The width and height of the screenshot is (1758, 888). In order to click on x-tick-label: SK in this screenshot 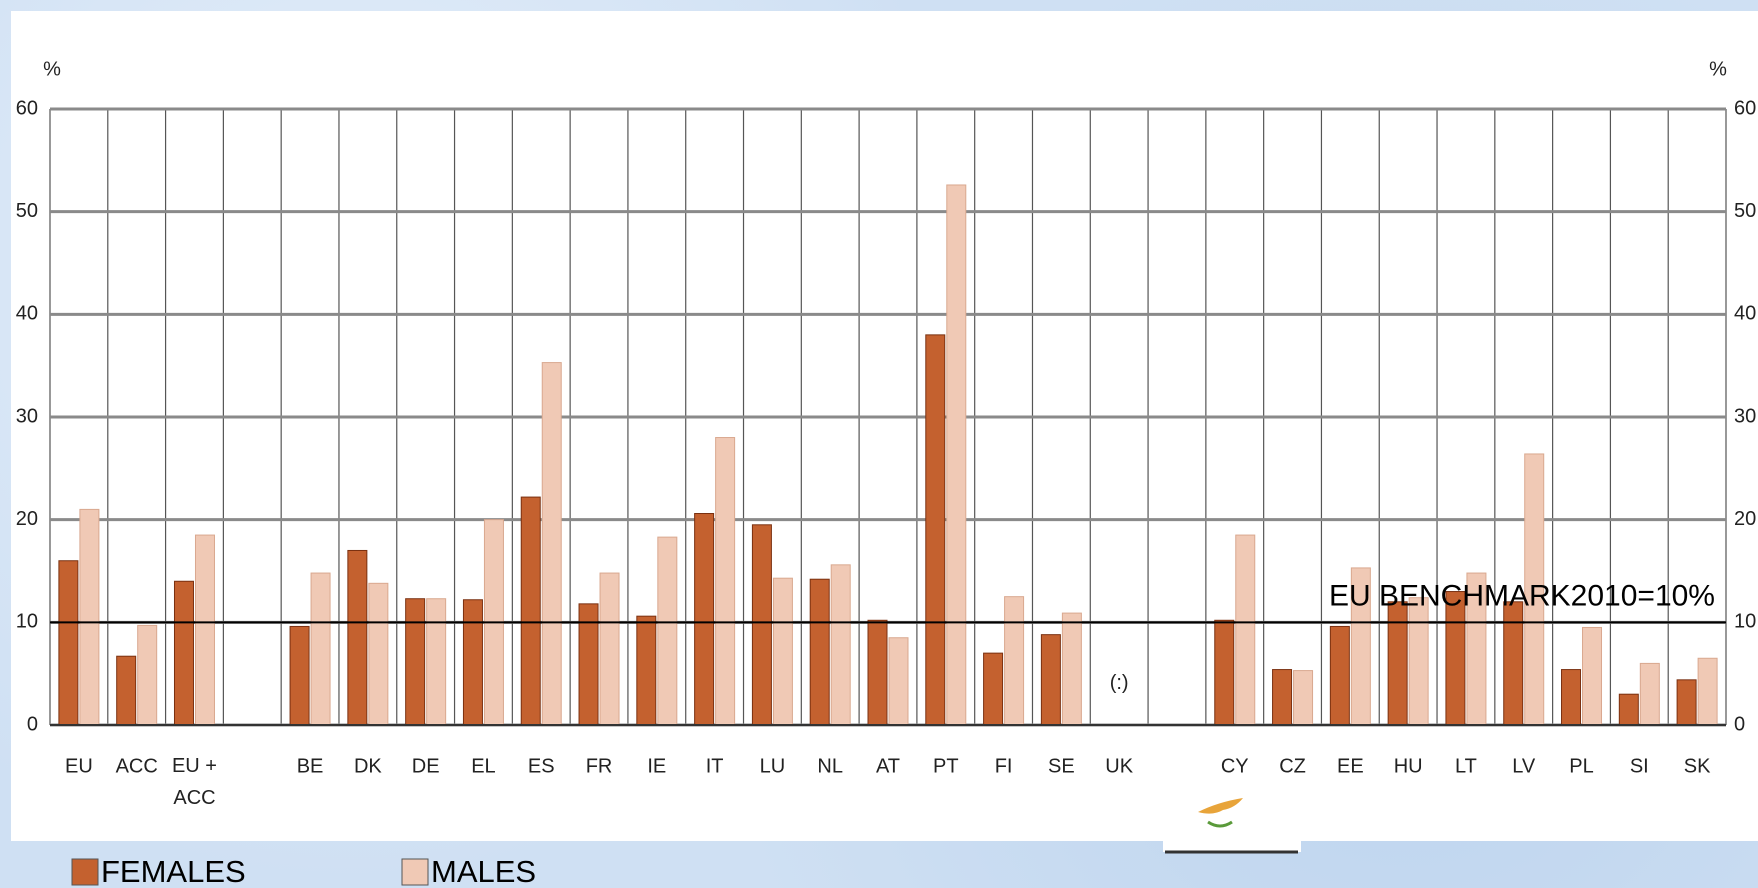, I will do `click(1697, 766)`.